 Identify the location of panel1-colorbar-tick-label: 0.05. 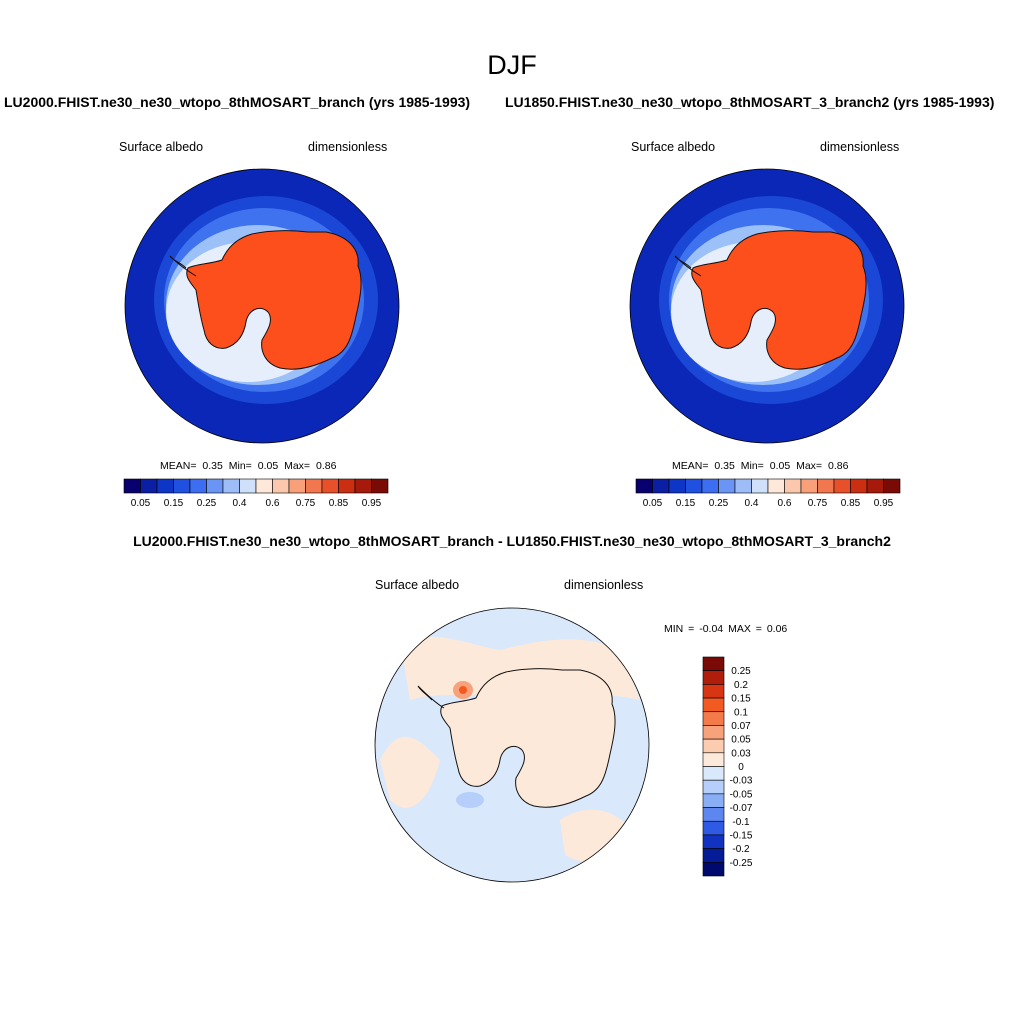
(141, 503).